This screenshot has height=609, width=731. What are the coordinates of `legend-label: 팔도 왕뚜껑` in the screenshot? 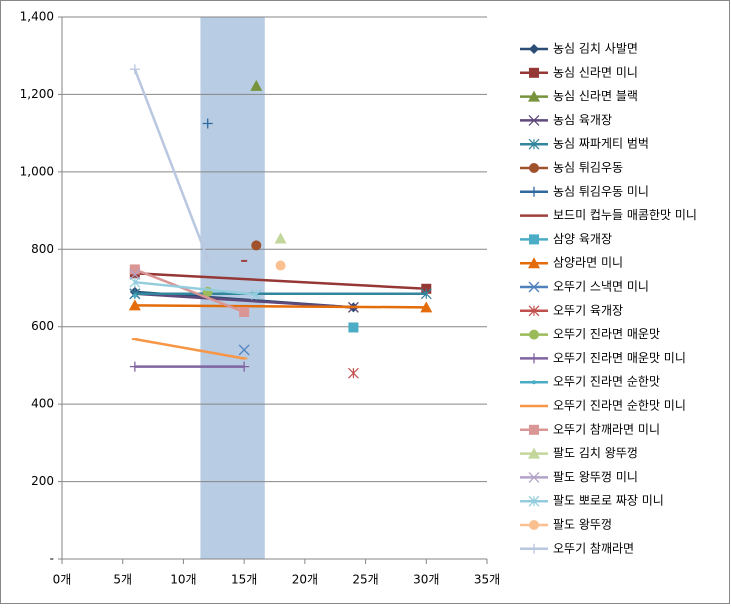 It's located at (582, 525).